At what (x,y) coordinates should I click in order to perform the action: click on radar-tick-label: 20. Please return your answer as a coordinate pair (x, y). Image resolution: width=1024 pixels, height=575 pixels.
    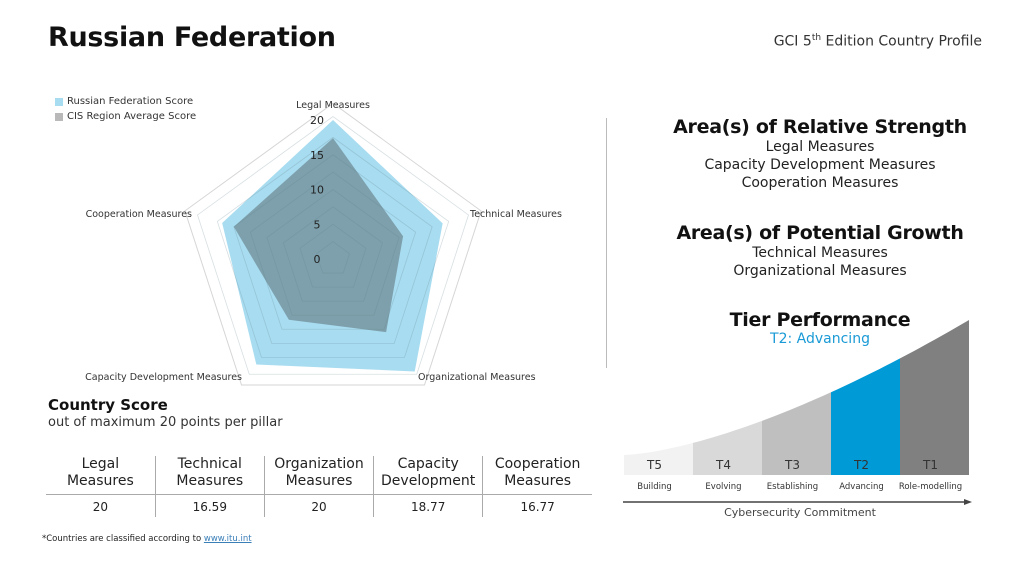
    Looking at the image, I should click on (317, 120).